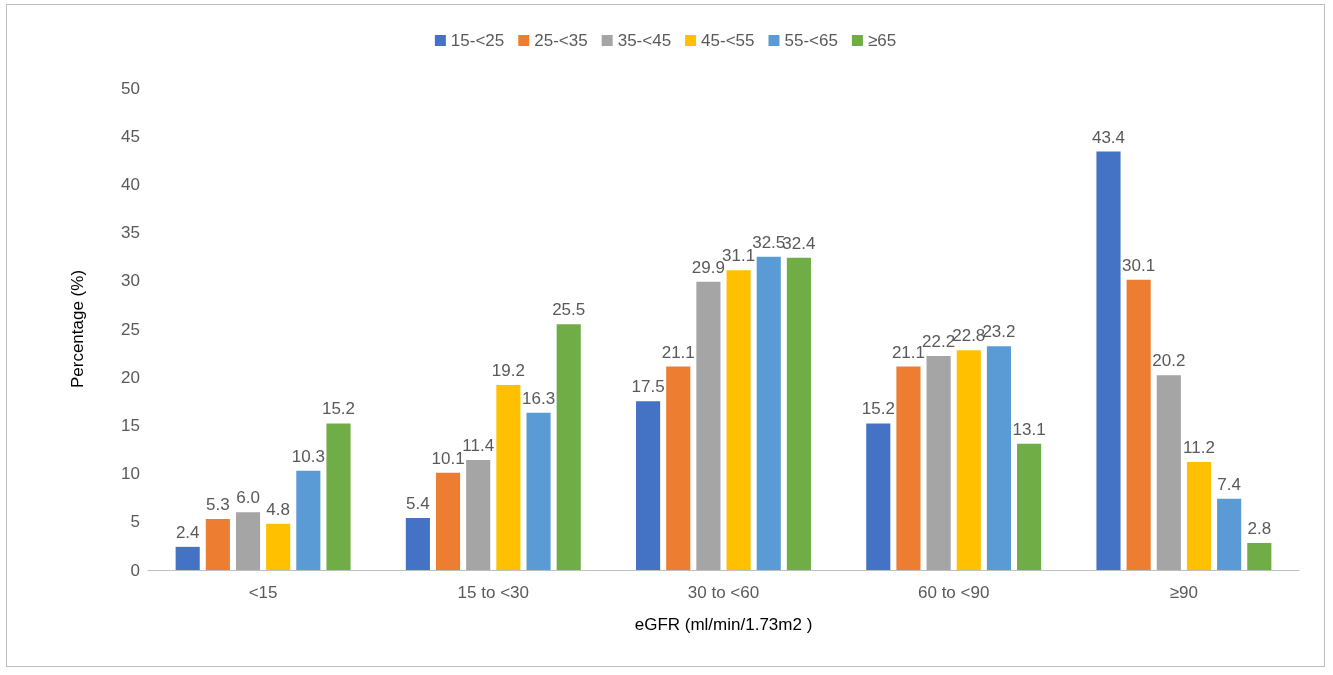 The height and width of the screenshot is (675, 1333). Describe the element at coordinates (1169, 361) in the screenshot. I see `data-label: 20.2` at that location.